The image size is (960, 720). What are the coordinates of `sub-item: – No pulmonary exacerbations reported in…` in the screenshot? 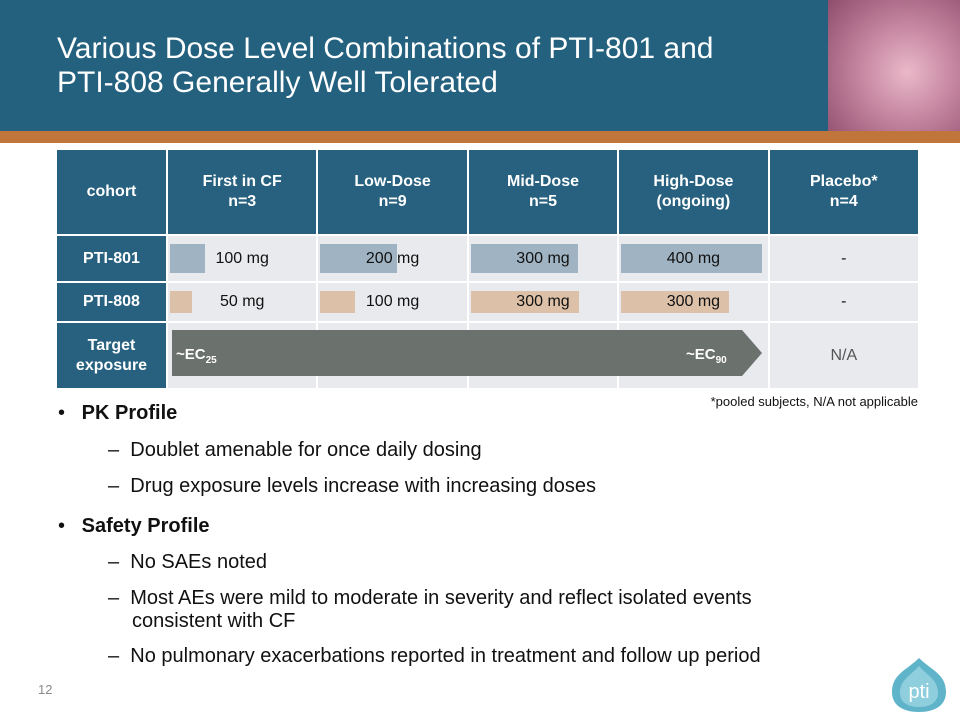 It's located at (434, 656).